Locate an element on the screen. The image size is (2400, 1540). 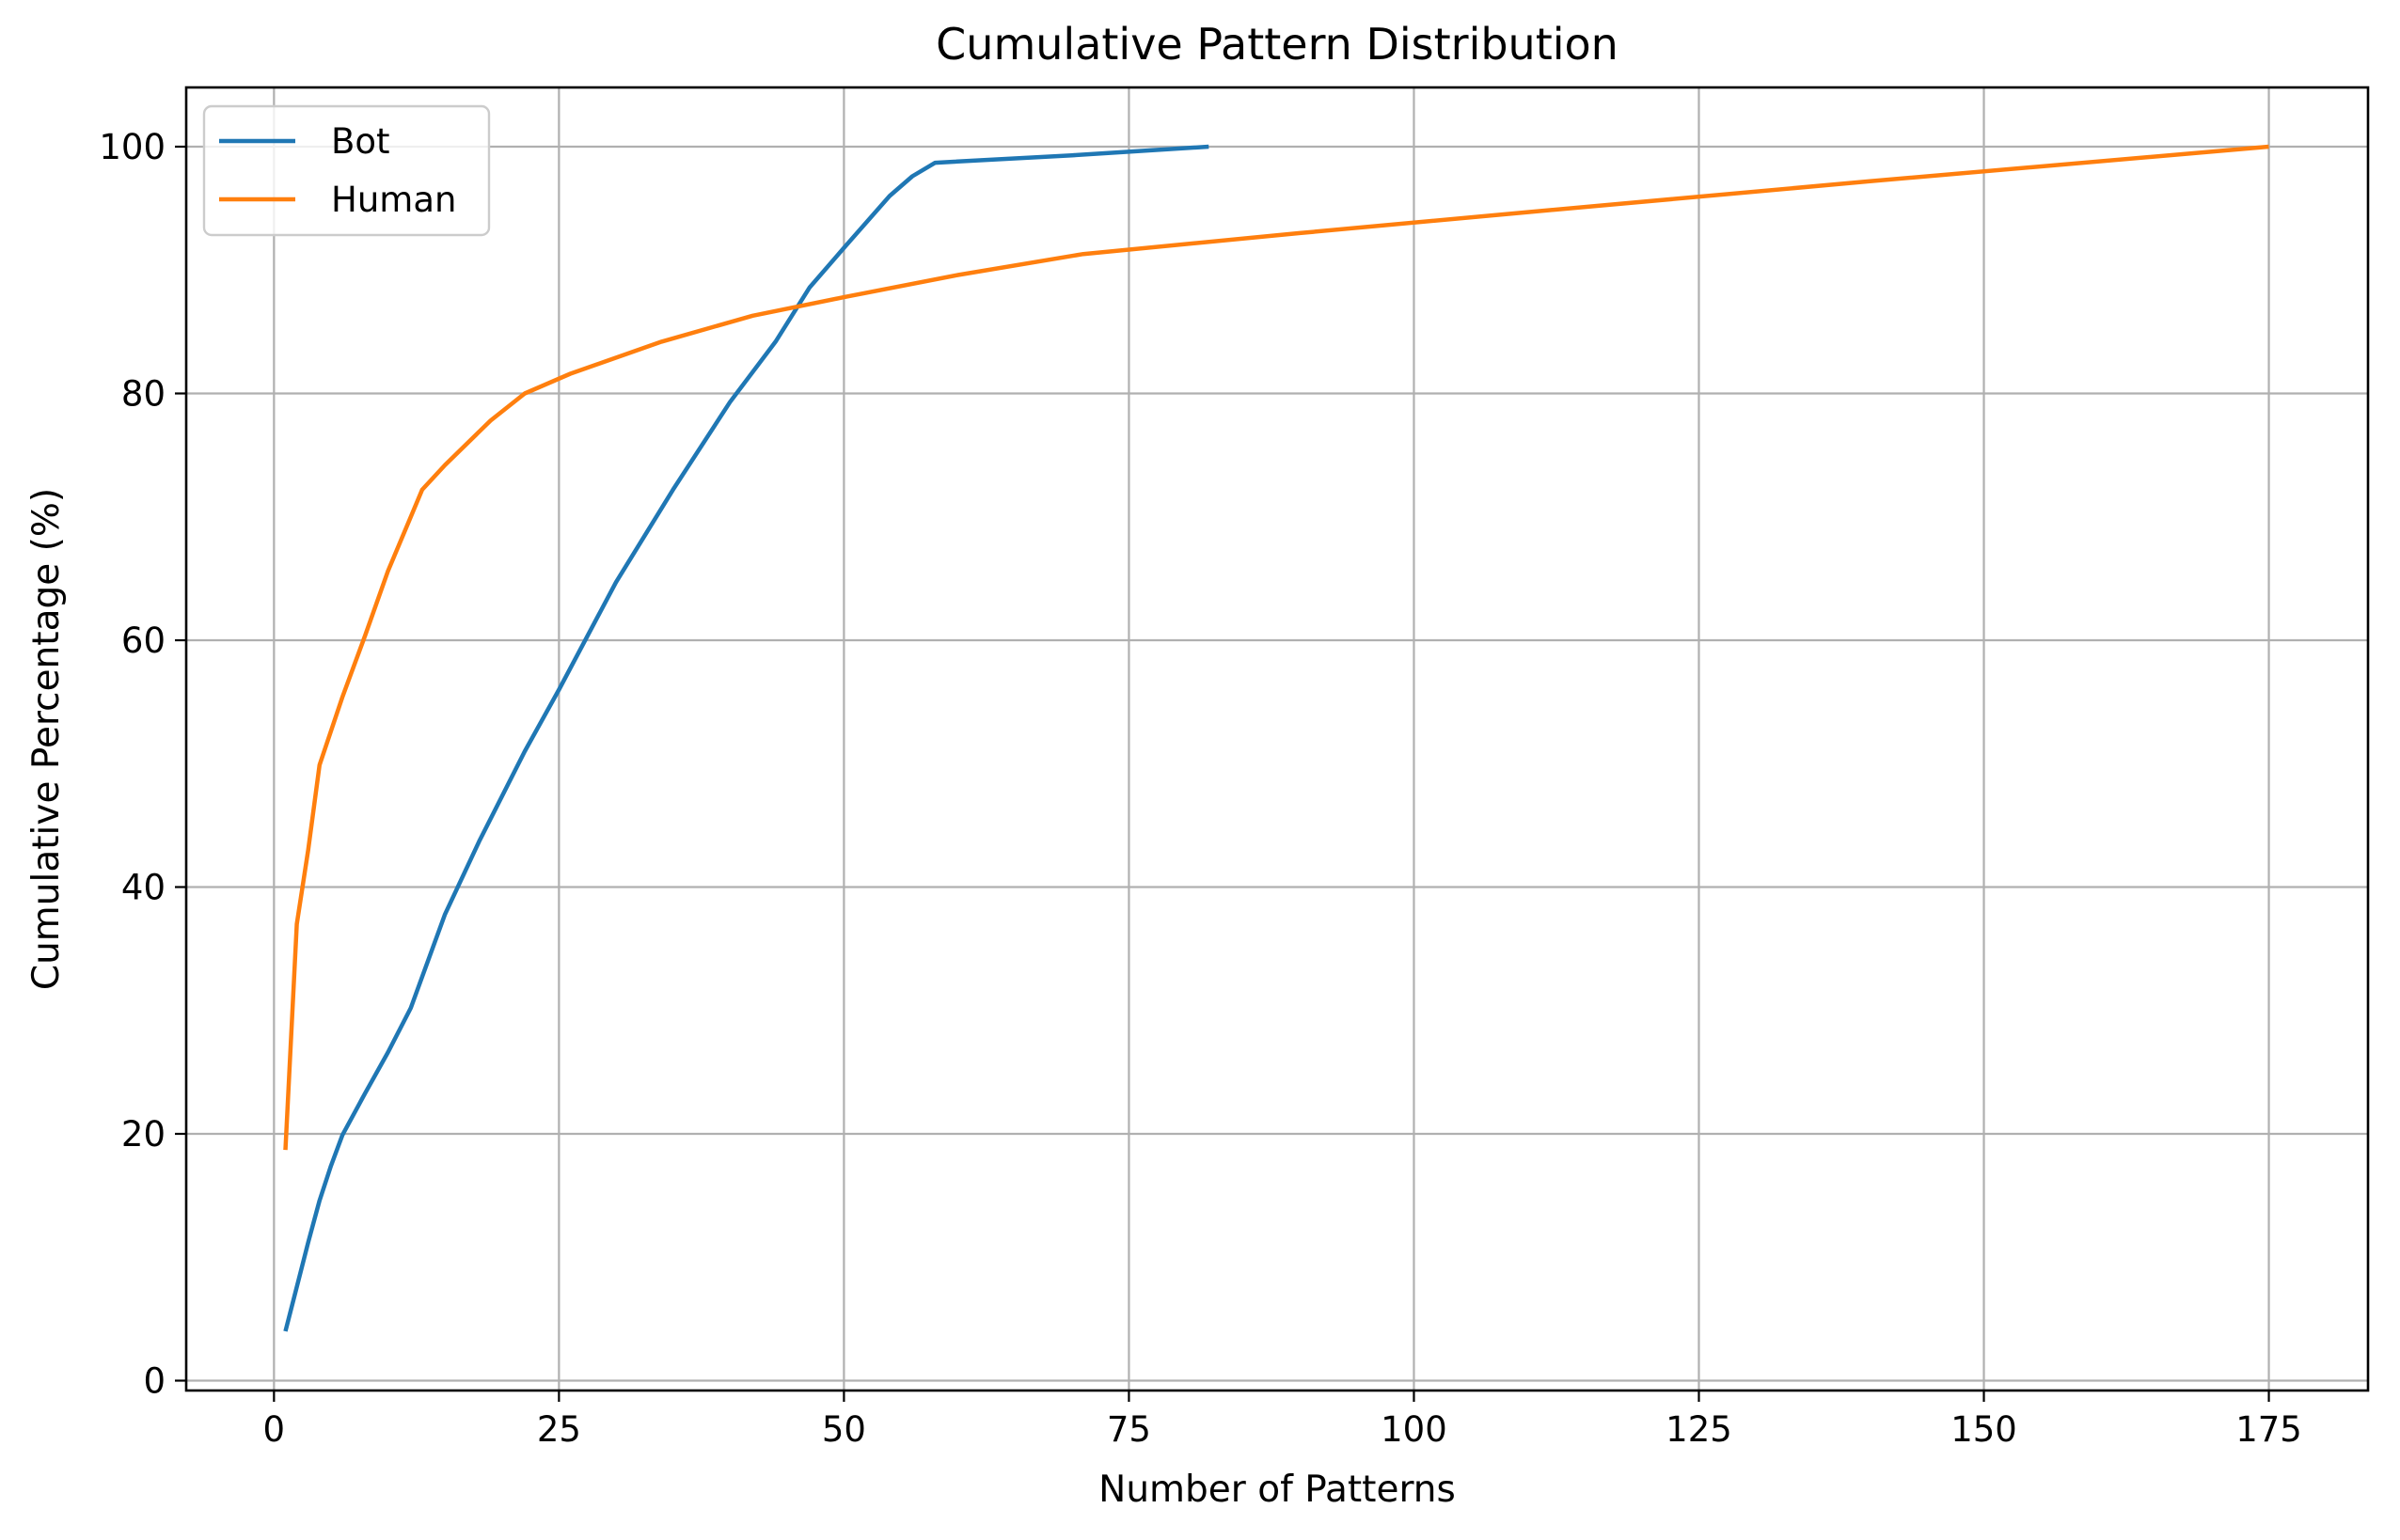
legend-box is located at coordinates (346, 171).